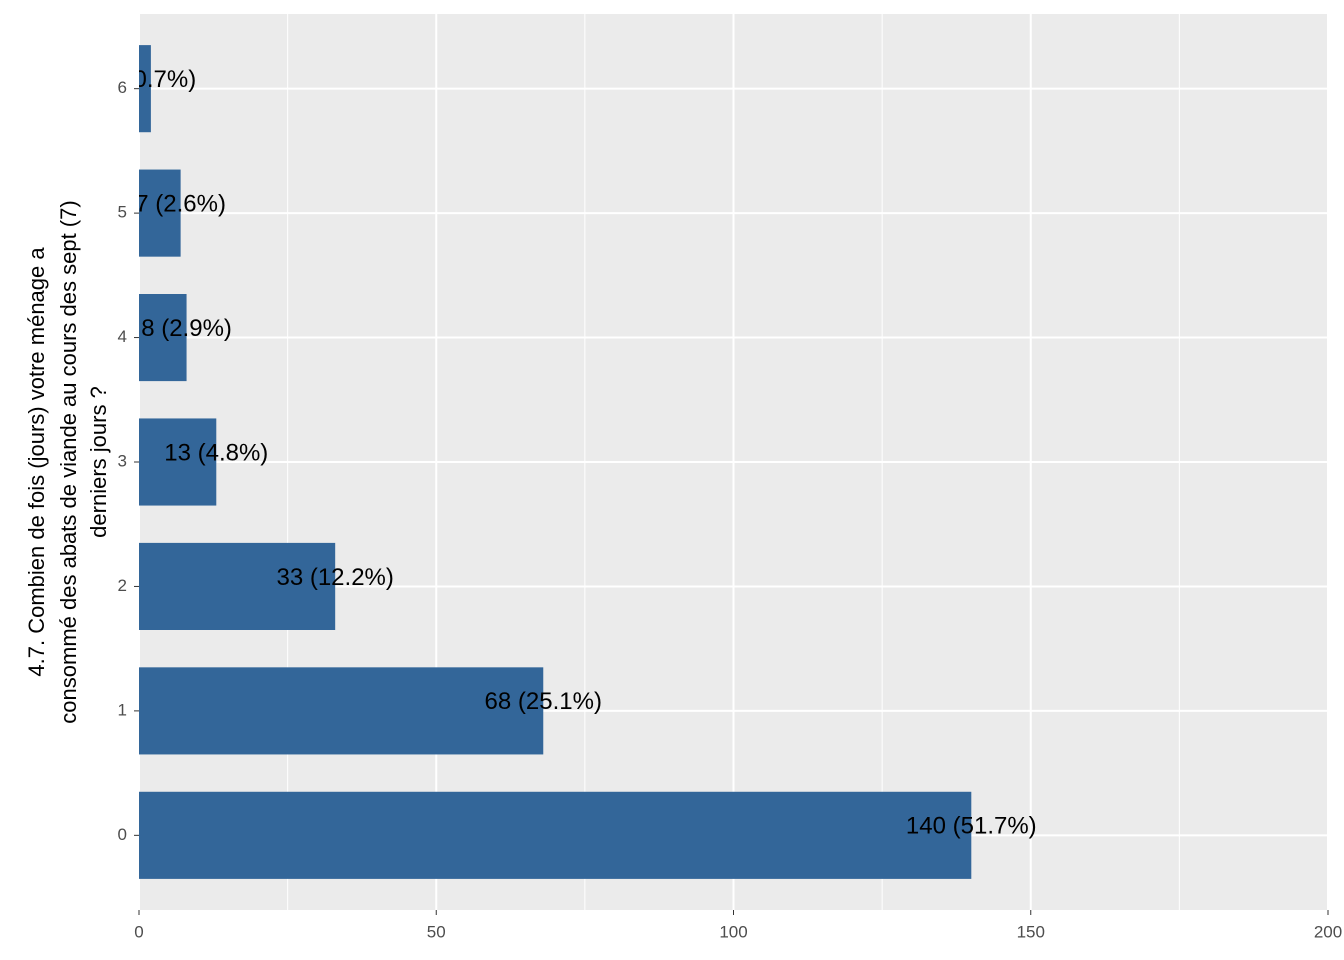 The image size is (1344, 960). Describe the element at coordinates (216, 452) in the screenshot. I see `value-label: 13 (4.8%)` at that location.